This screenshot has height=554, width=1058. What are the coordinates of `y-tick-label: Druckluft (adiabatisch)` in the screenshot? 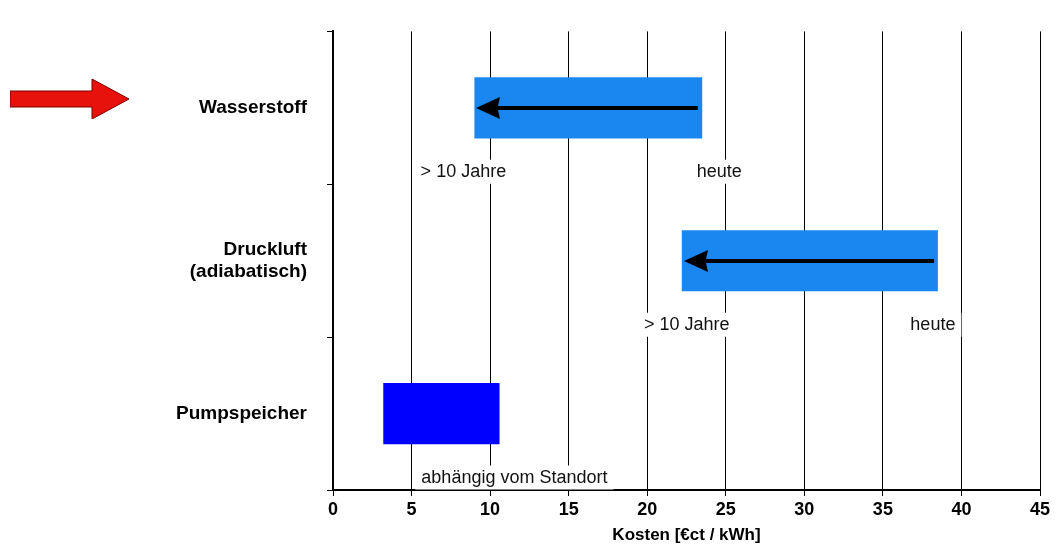 It's located at (248, 259).